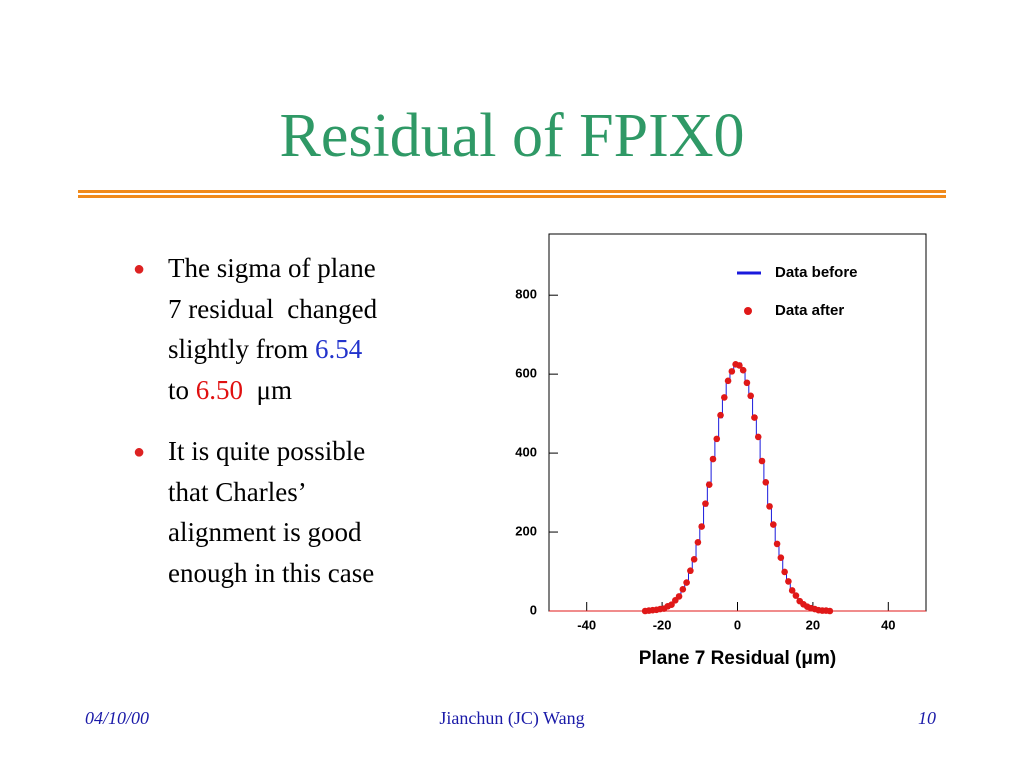 The width and height of the screenshot is (1024, 768). Describe the element at coordinates (512, 718) in the screenshot. I see `footer-author: Jianchun (JC) Wang` at that location.